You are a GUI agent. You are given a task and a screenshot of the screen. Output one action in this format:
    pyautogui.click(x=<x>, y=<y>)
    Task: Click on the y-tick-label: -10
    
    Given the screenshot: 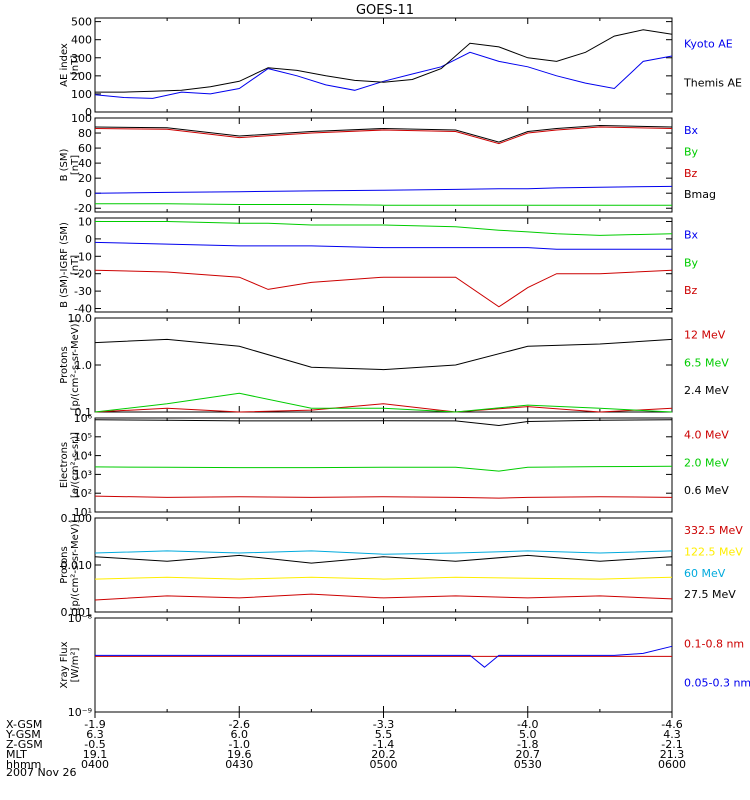 What is the action you would take?
    pyautogui.click(x=83, y=256)
    